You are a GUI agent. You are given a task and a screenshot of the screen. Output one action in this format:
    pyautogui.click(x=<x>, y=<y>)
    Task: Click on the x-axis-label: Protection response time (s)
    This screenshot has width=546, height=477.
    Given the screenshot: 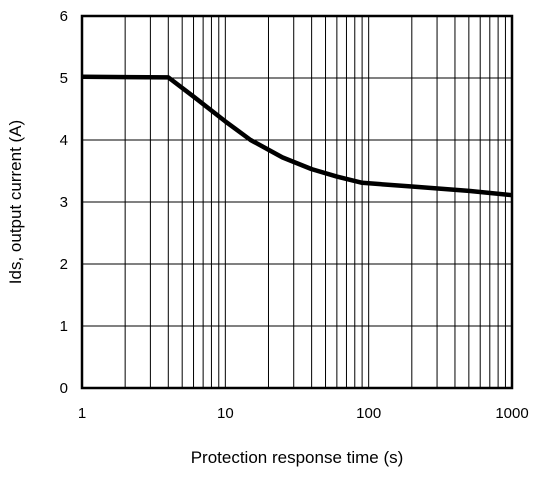 What is the action you would take?
    pyautogui.click(x=297, y=457)
    